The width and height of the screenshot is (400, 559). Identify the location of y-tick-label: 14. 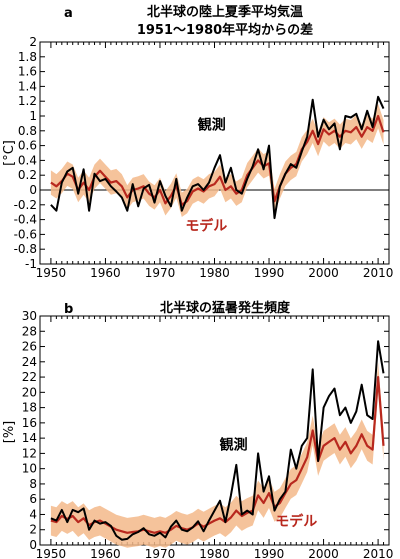
(29, 438).